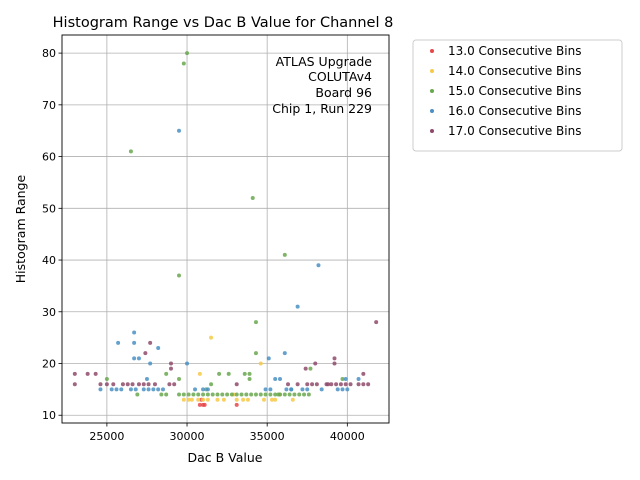 Image resolution: width=640 pixels, height=480 pixels. Describe the element at coordinates (514, 111) in the screenshot. I see `legend-label: 16.0 Consecutive Bins` at that location.